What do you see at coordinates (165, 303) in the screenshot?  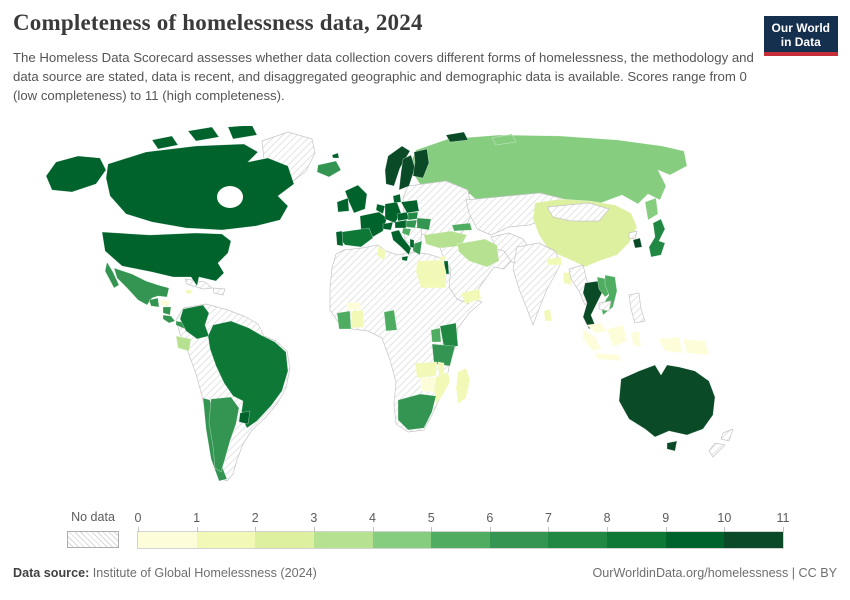 I see `country-honduras` at bounding box center [165, 303].